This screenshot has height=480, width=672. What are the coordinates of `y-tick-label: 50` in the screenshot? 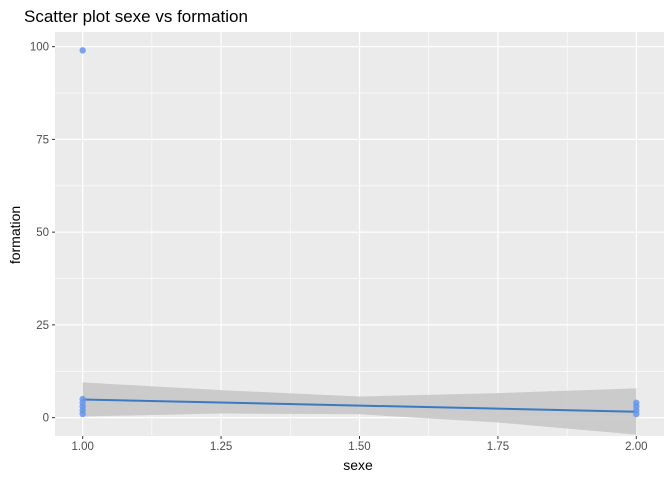 It's located at (42, 233).